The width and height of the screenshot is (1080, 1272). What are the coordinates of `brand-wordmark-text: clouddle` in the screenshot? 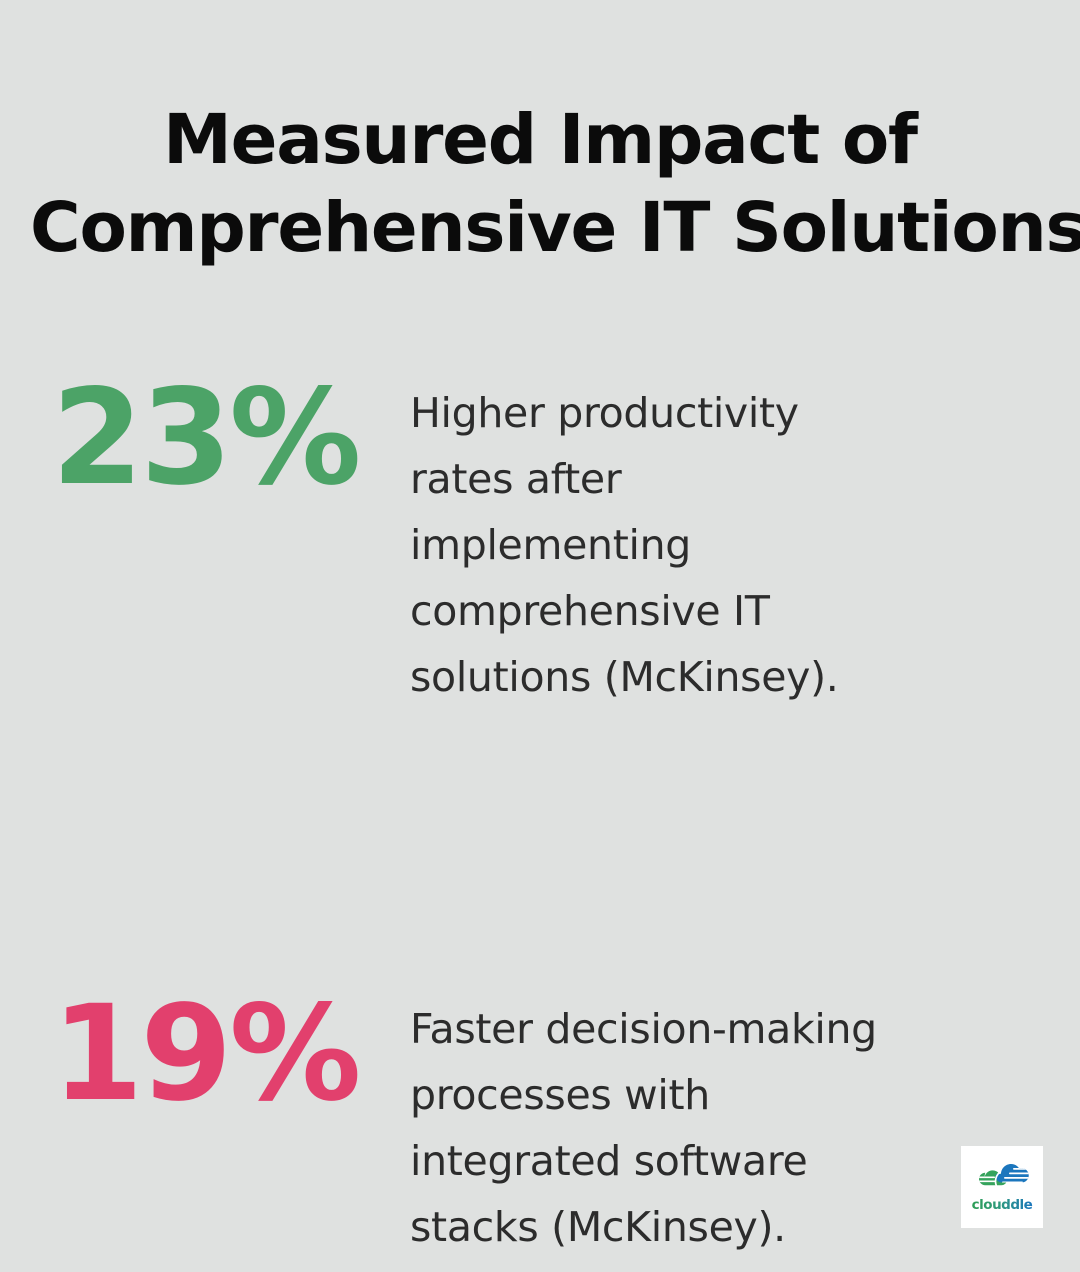 It's located at (1002, 1205).